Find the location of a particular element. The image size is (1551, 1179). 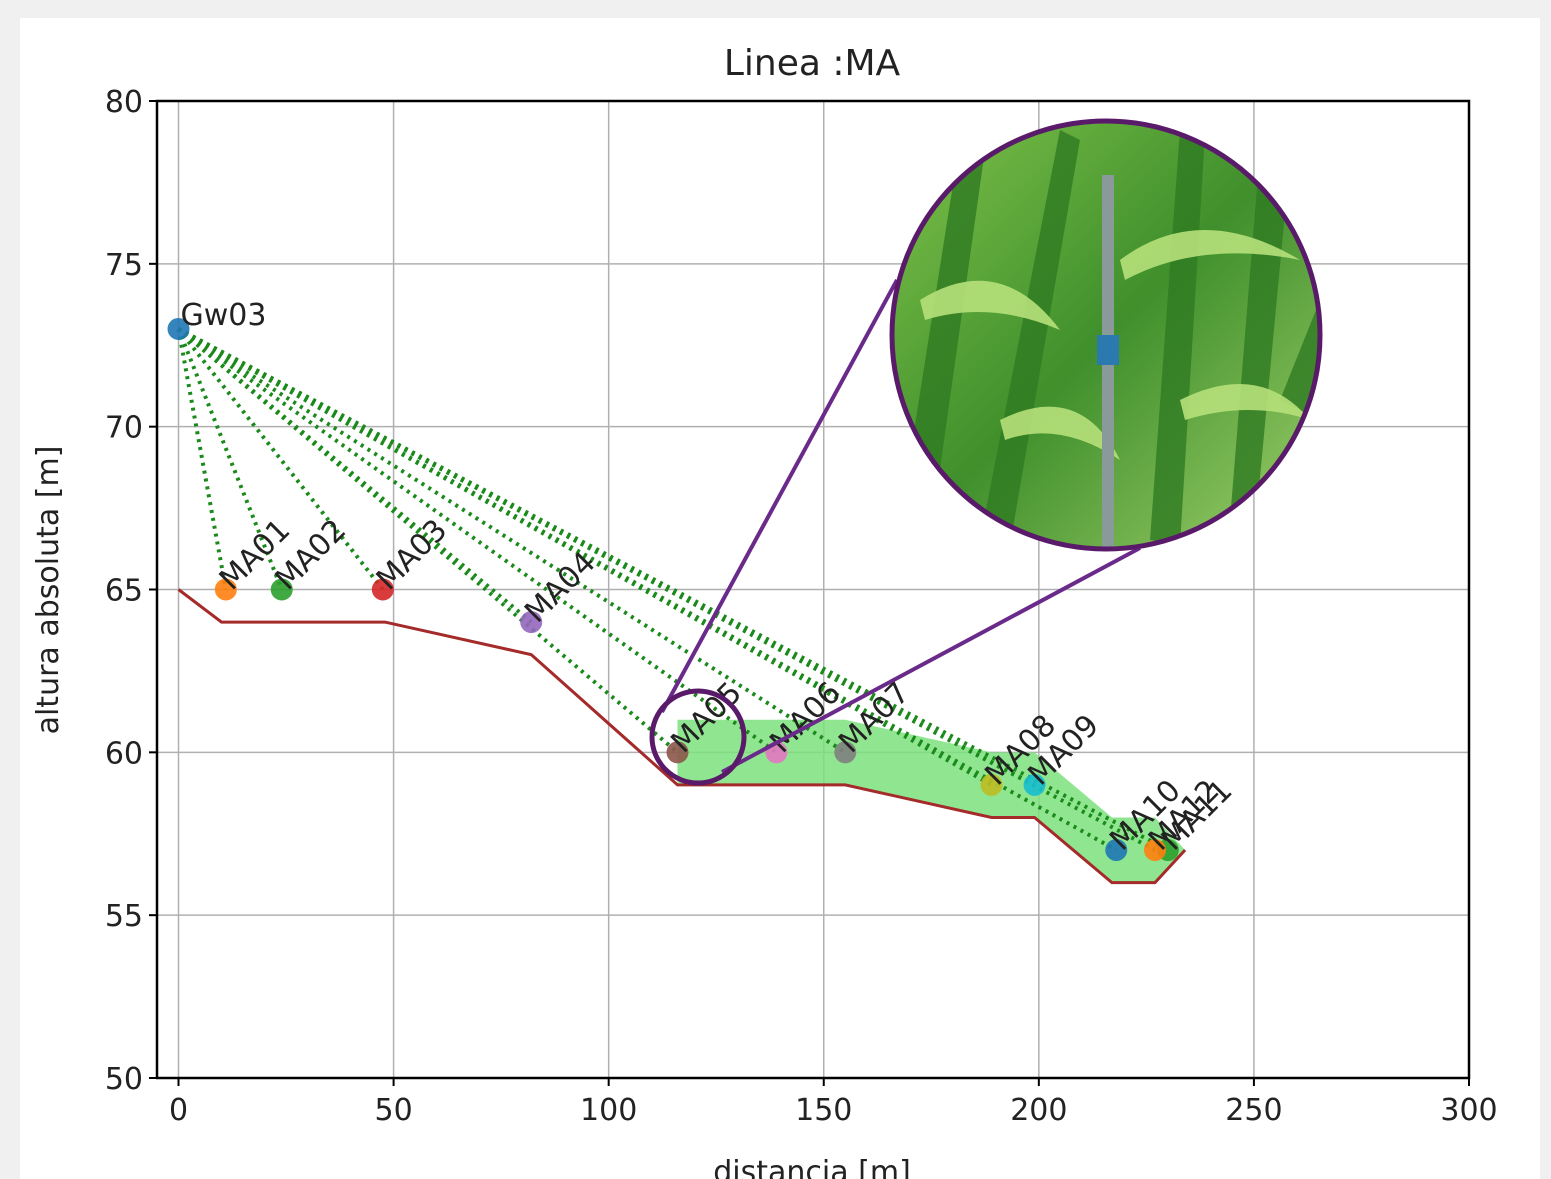

y-tick-label: 80 is located at coordinates (124, 102).